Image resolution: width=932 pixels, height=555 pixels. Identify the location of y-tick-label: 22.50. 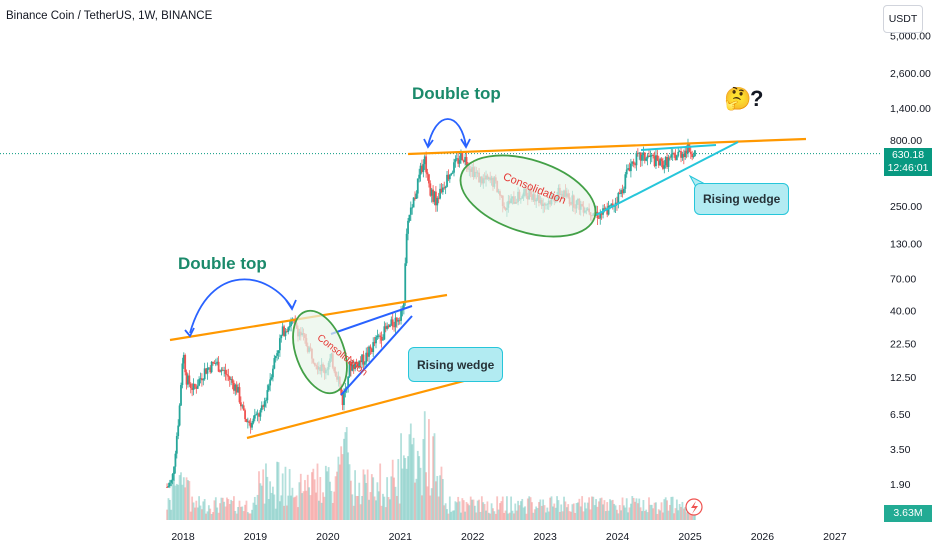
(903, 344).